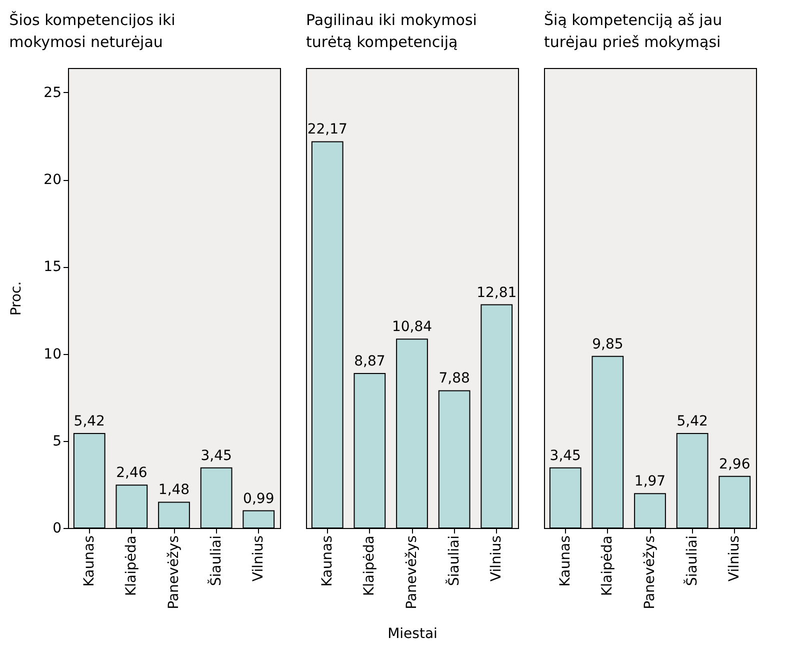  What do you see at coordinates (633, 31) in the screenshot?
I see `chart-title: Šią kompetenciją aš jau turėjau prieš mokymąsi` at bounding box center [633, 31].